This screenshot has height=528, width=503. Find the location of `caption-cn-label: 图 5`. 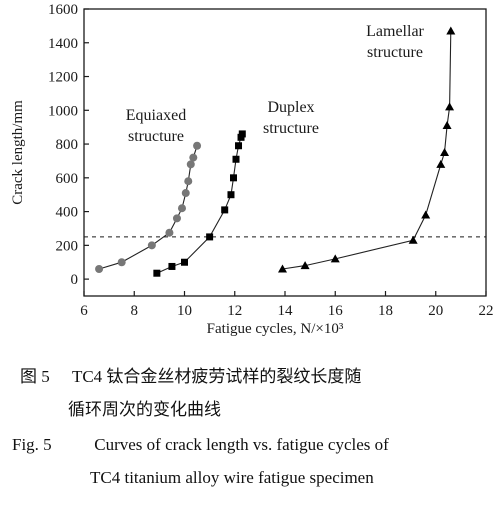

caption-cn-label: 图 5 is located at coordinates (35, 376).